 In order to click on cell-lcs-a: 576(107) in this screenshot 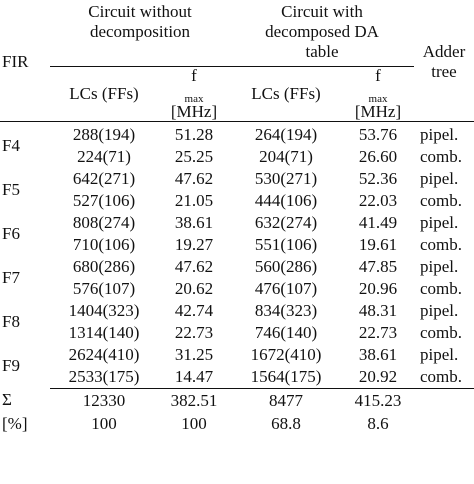, I will do `click(104, 288)`.